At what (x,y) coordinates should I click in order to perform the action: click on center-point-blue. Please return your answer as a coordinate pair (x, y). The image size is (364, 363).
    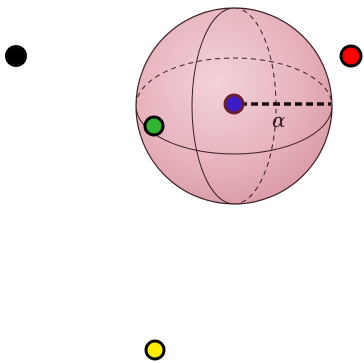
    Looking at the image, I should click on (234, 104).